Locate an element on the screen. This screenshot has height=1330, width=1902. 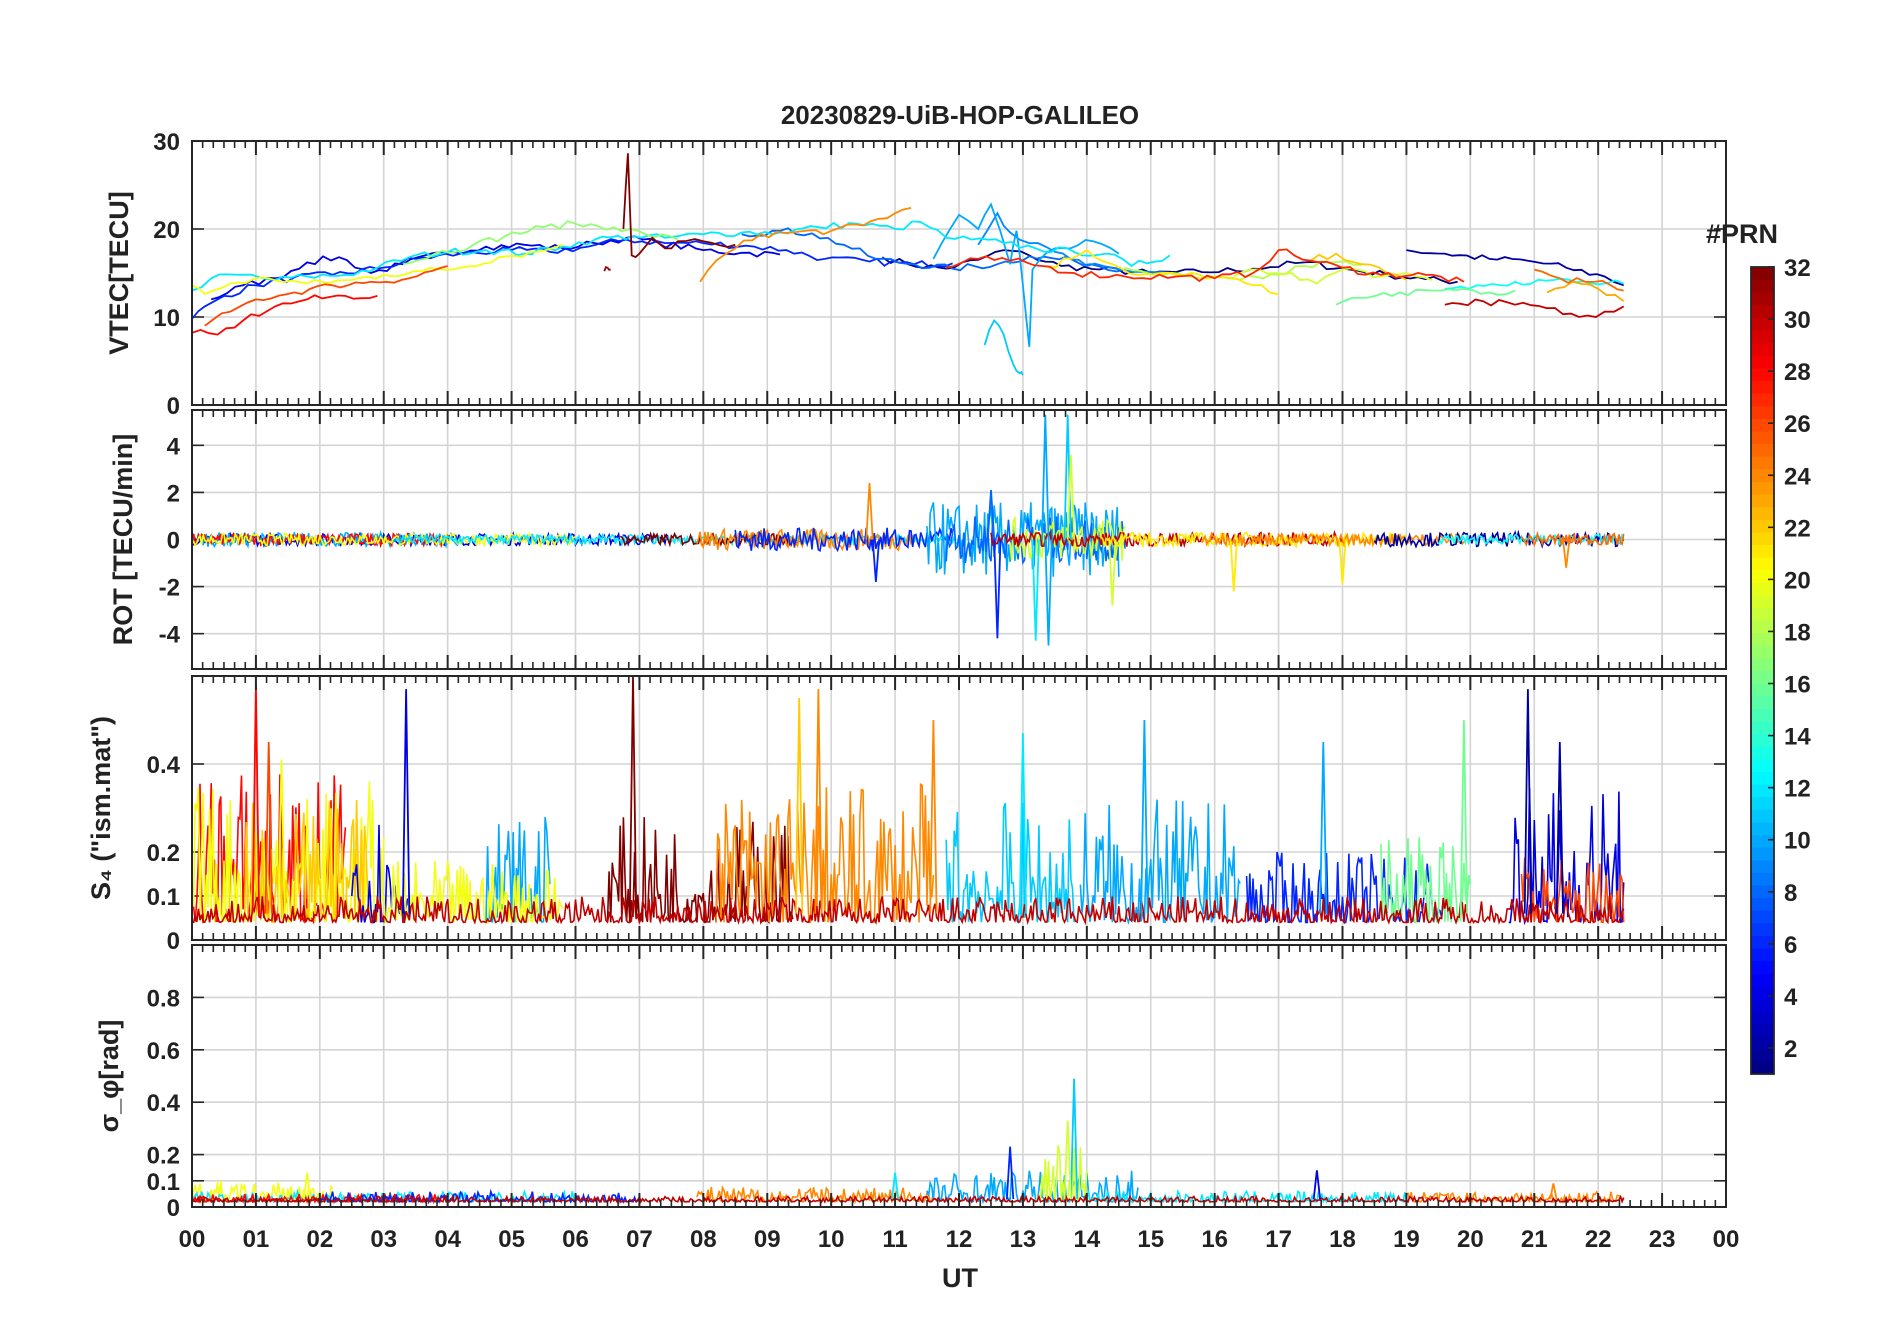
colorbar-tick-label: 16 is located at coordinates (1797, 685).